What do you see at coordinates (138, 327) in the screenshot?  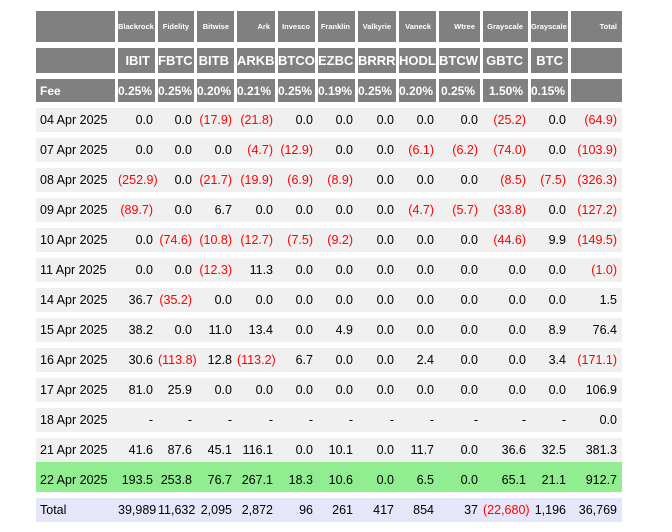 I see `value-cell: 38.2` at bounding box center [138, 327].